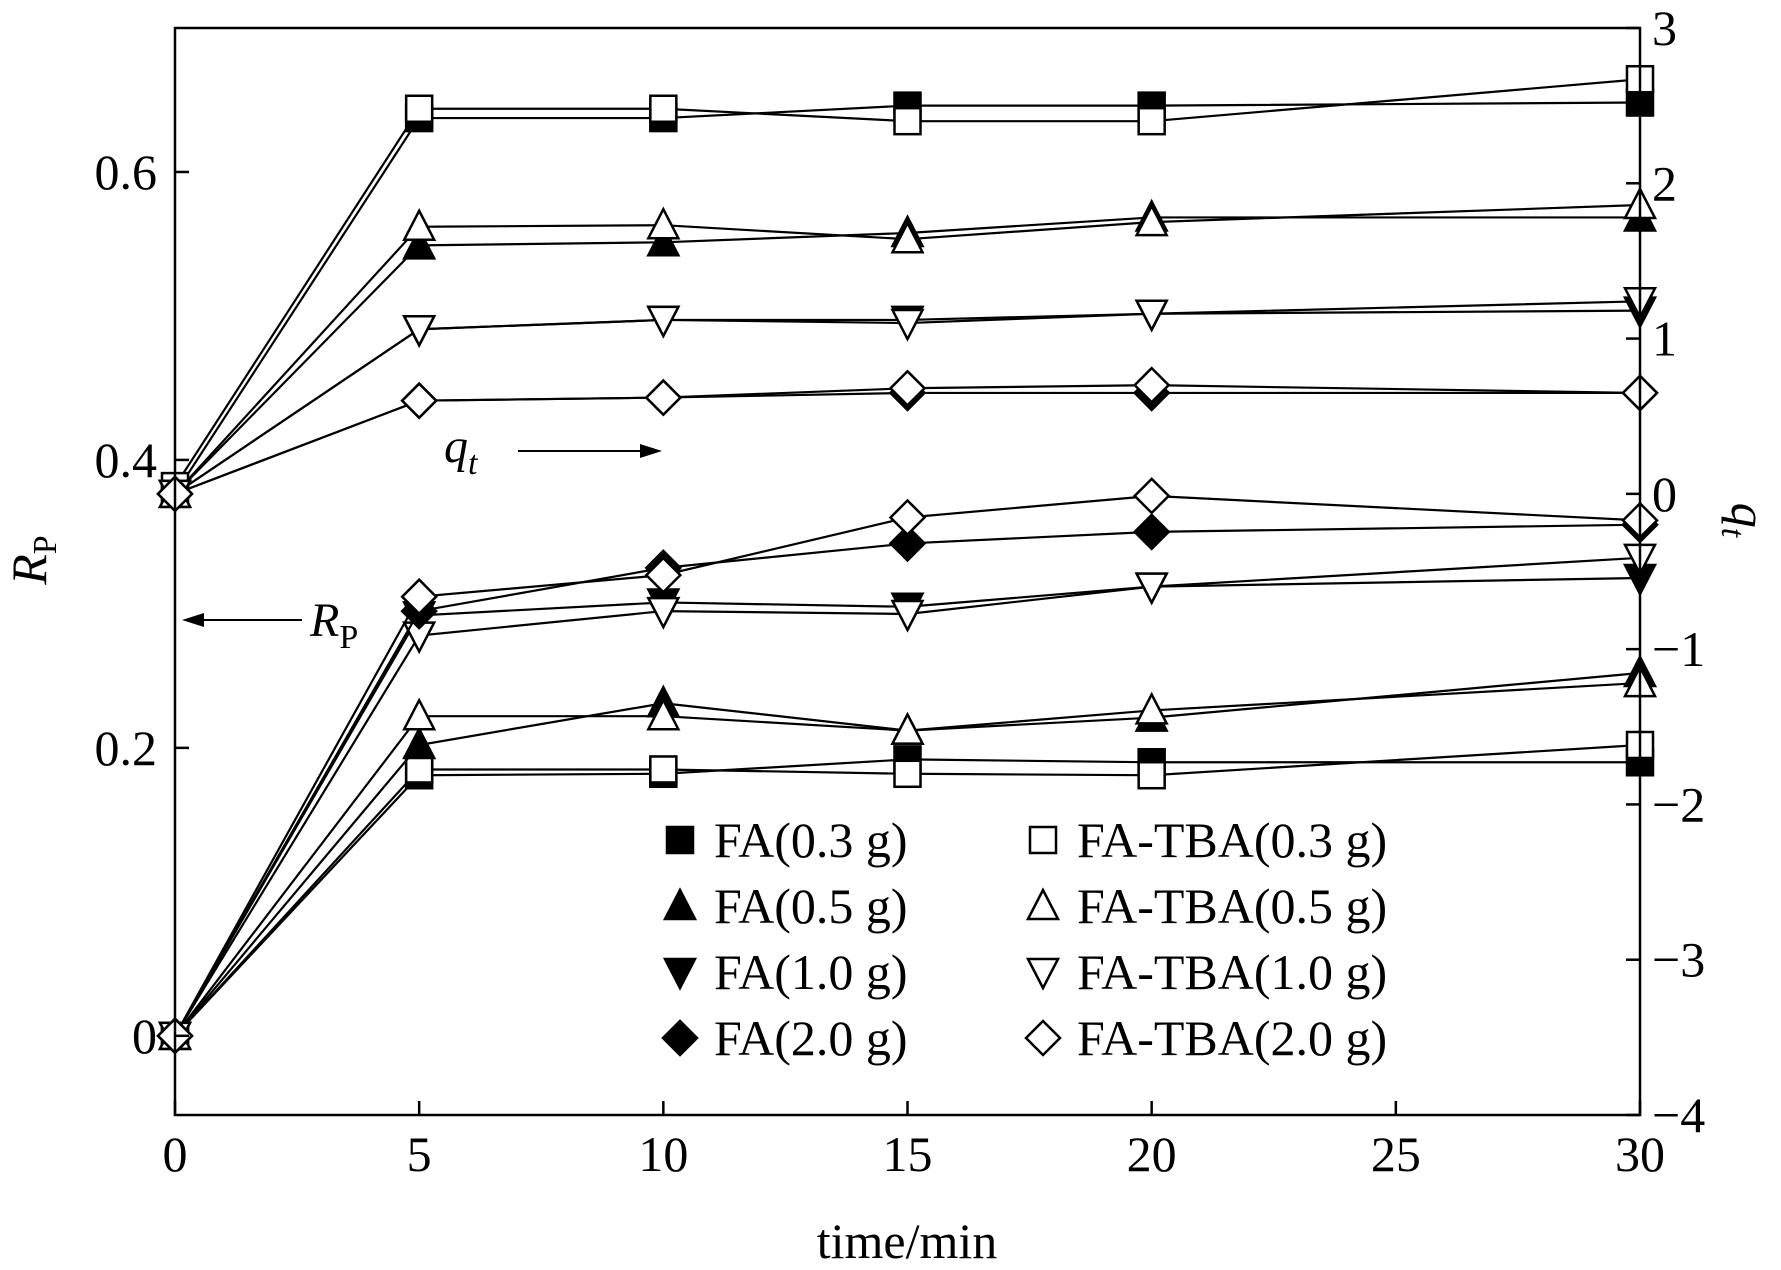  Describe the element at coordinates (144, 1036) in the screenshot. I see `y-left-tick-label: 0` at that location.